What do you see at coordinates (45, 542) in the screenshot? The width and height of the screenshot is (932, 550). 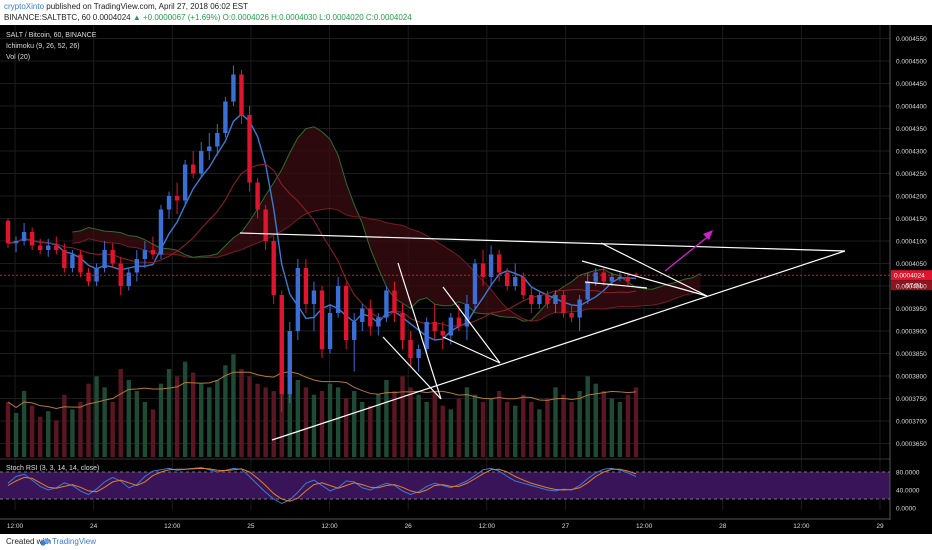 I see `tradingview-logo-icon` at bounding box center [45, 542].